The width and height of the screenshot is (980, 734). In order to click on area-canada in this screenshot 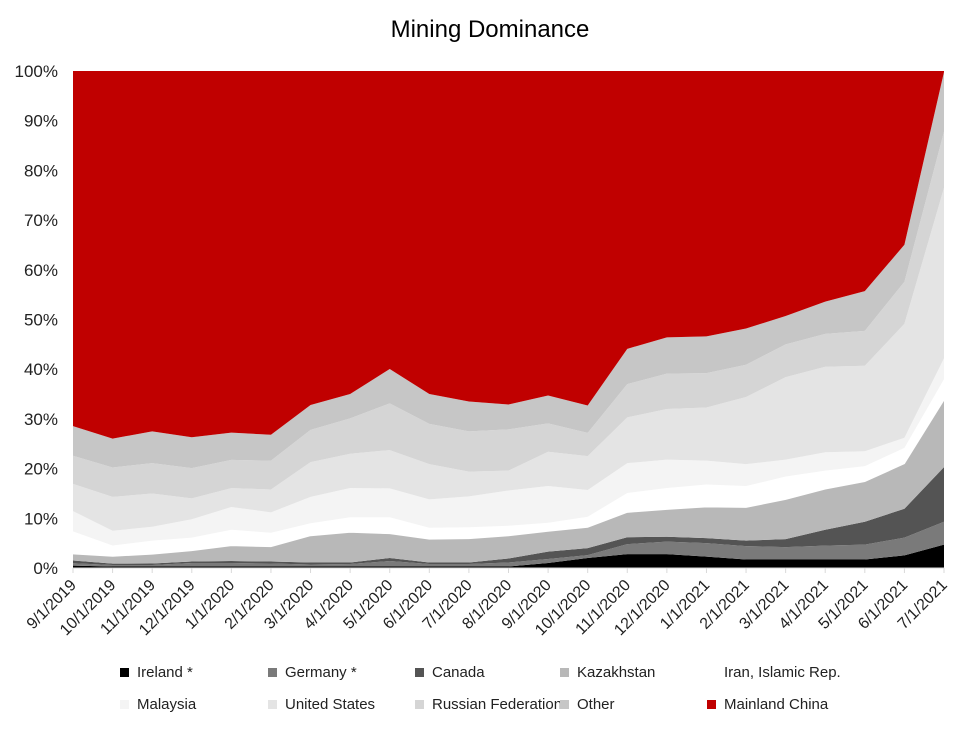, I will do `click(508, 516)`.